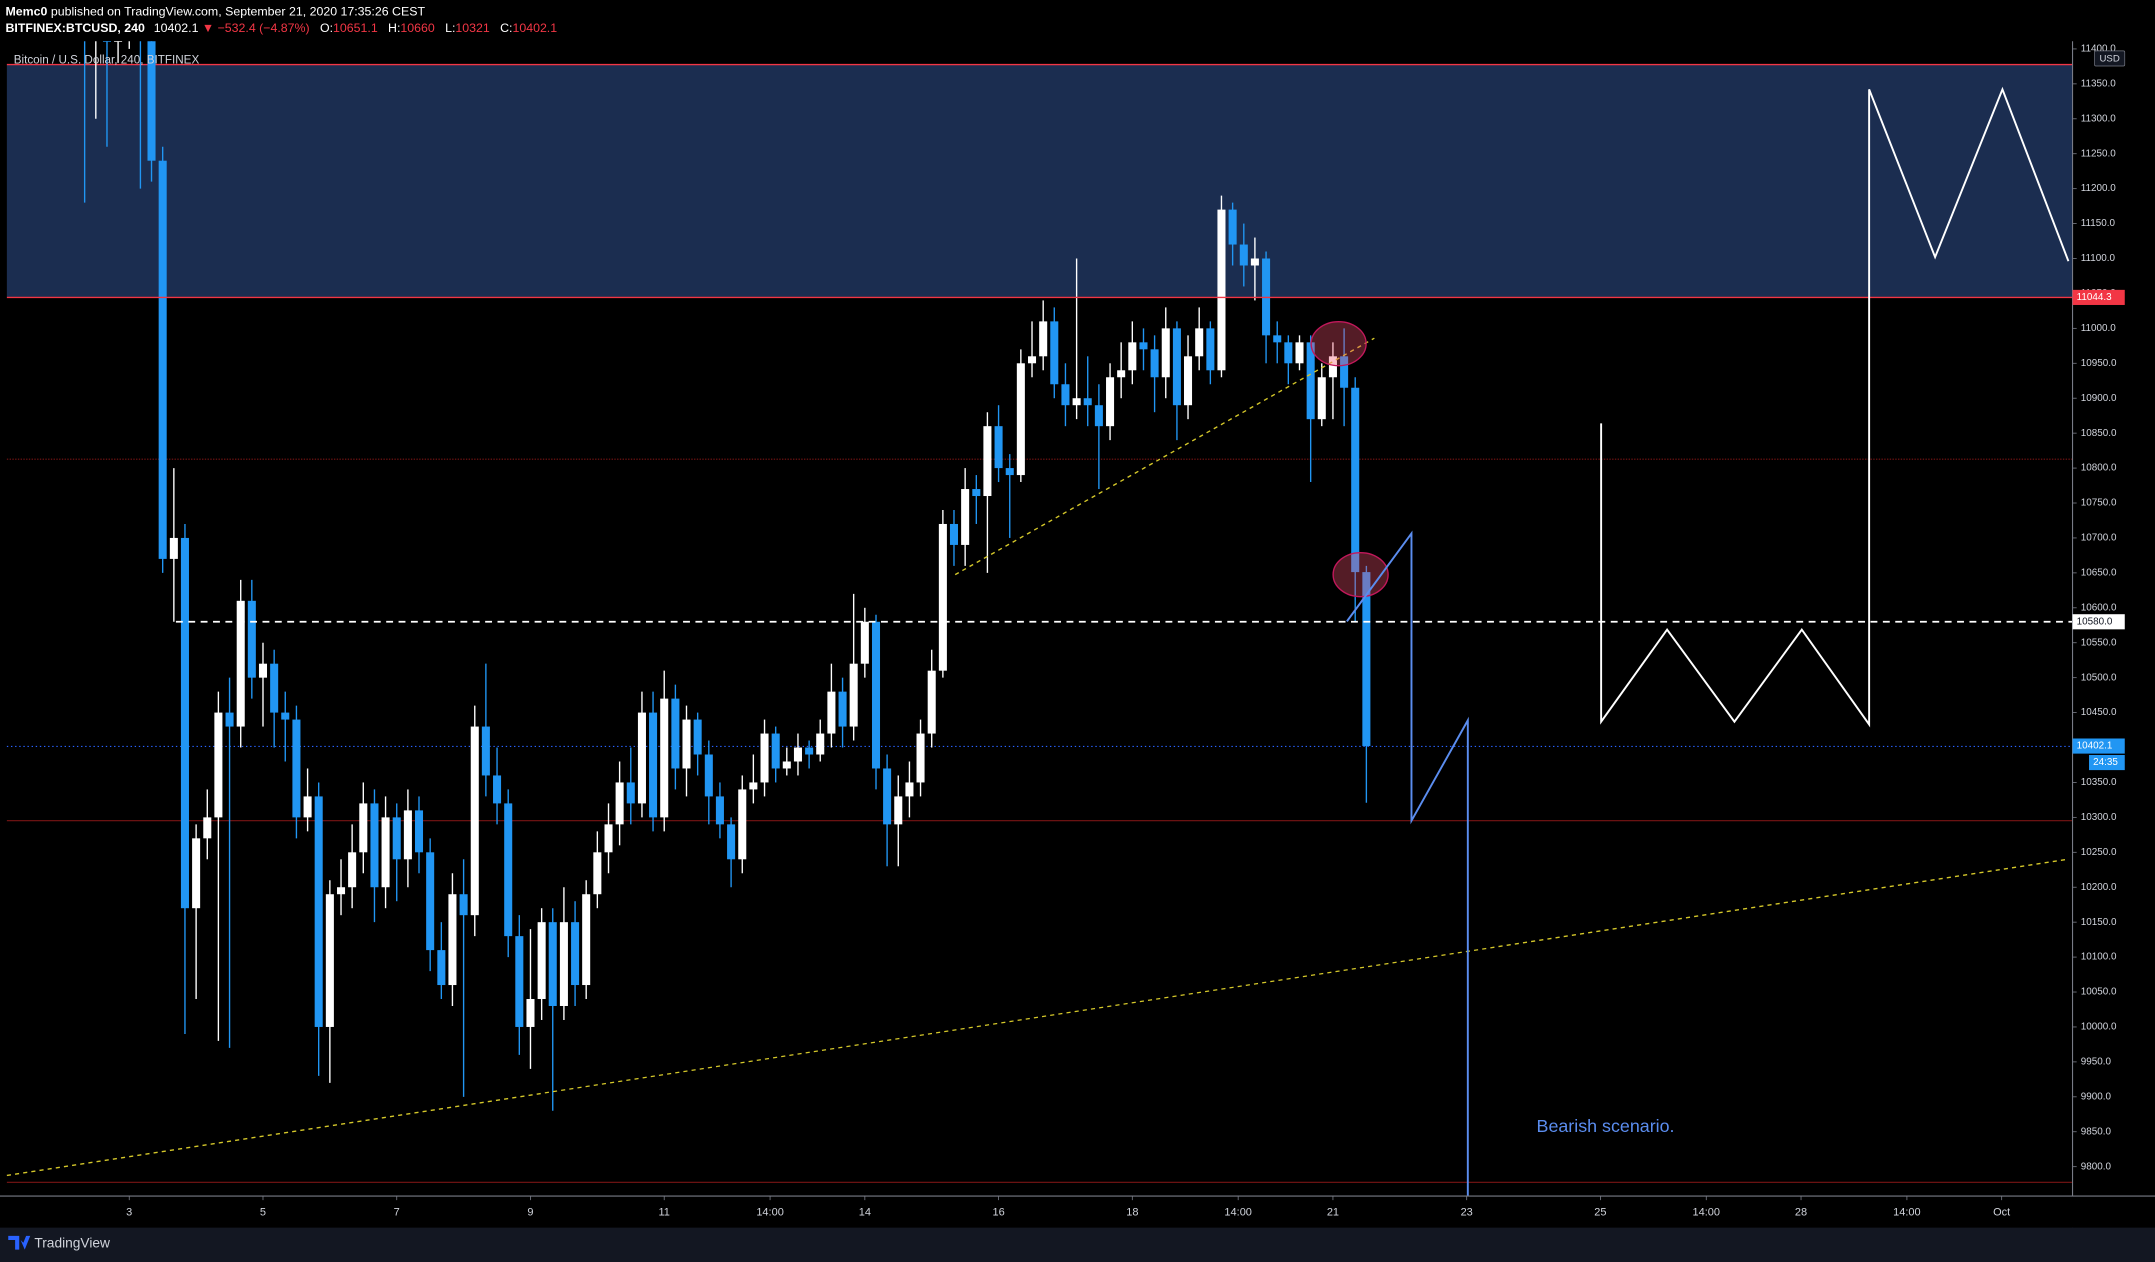 This screenshot has height=1262, width=2155. I want to click on y-tick-label: 10700.0, so click(2099, 538).